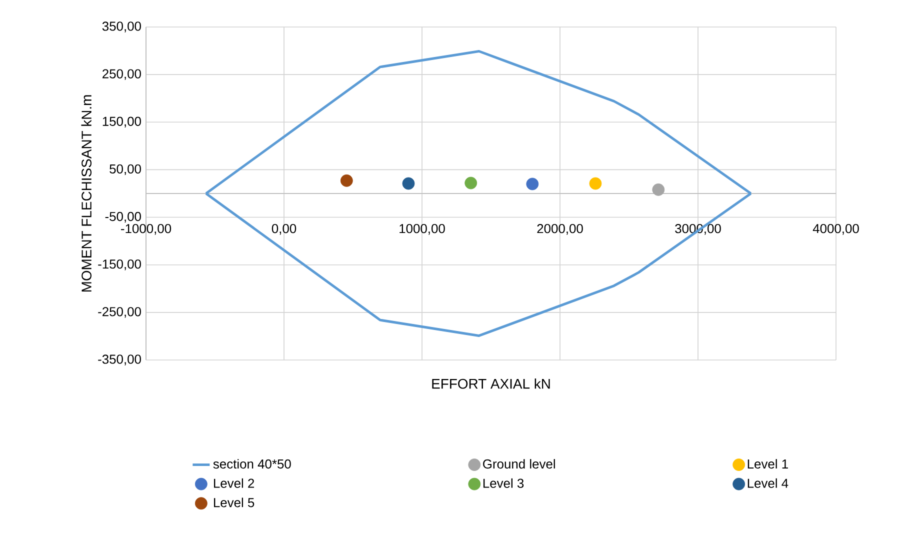 The image size is (907, 538). I want to click on x-tick-label: 1000,00, so click(422, 229).